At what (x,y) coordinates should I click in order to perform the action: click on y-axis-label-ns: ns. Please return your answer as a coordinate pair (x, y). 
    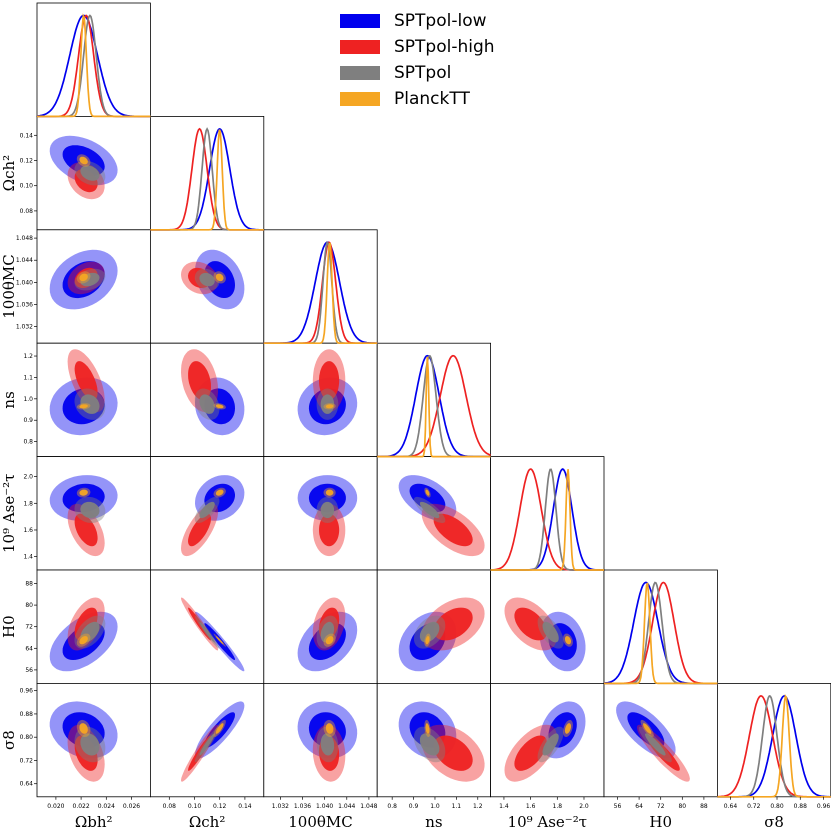
    Looking at the image, I should click on (9, 399).